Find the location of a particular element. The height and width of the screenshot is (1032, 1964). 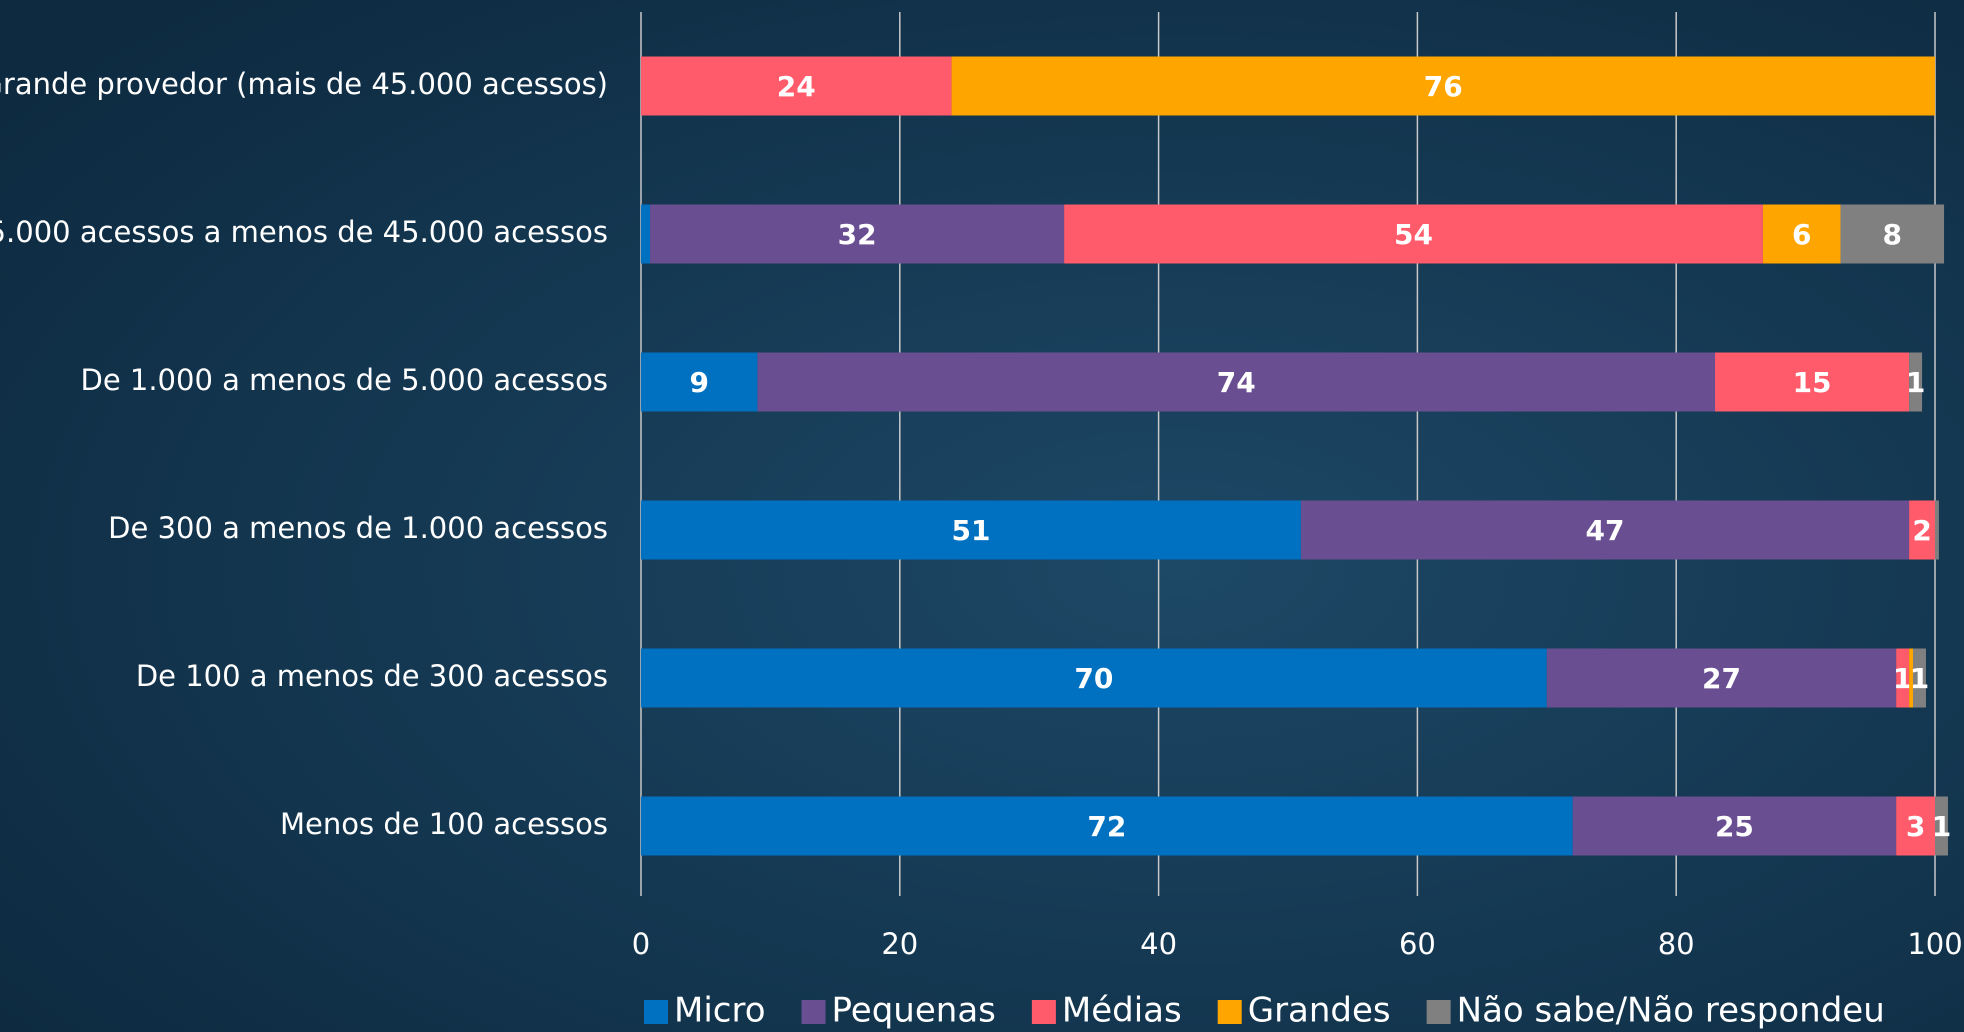

data-label: 51 is located at coordinates (970, 530).